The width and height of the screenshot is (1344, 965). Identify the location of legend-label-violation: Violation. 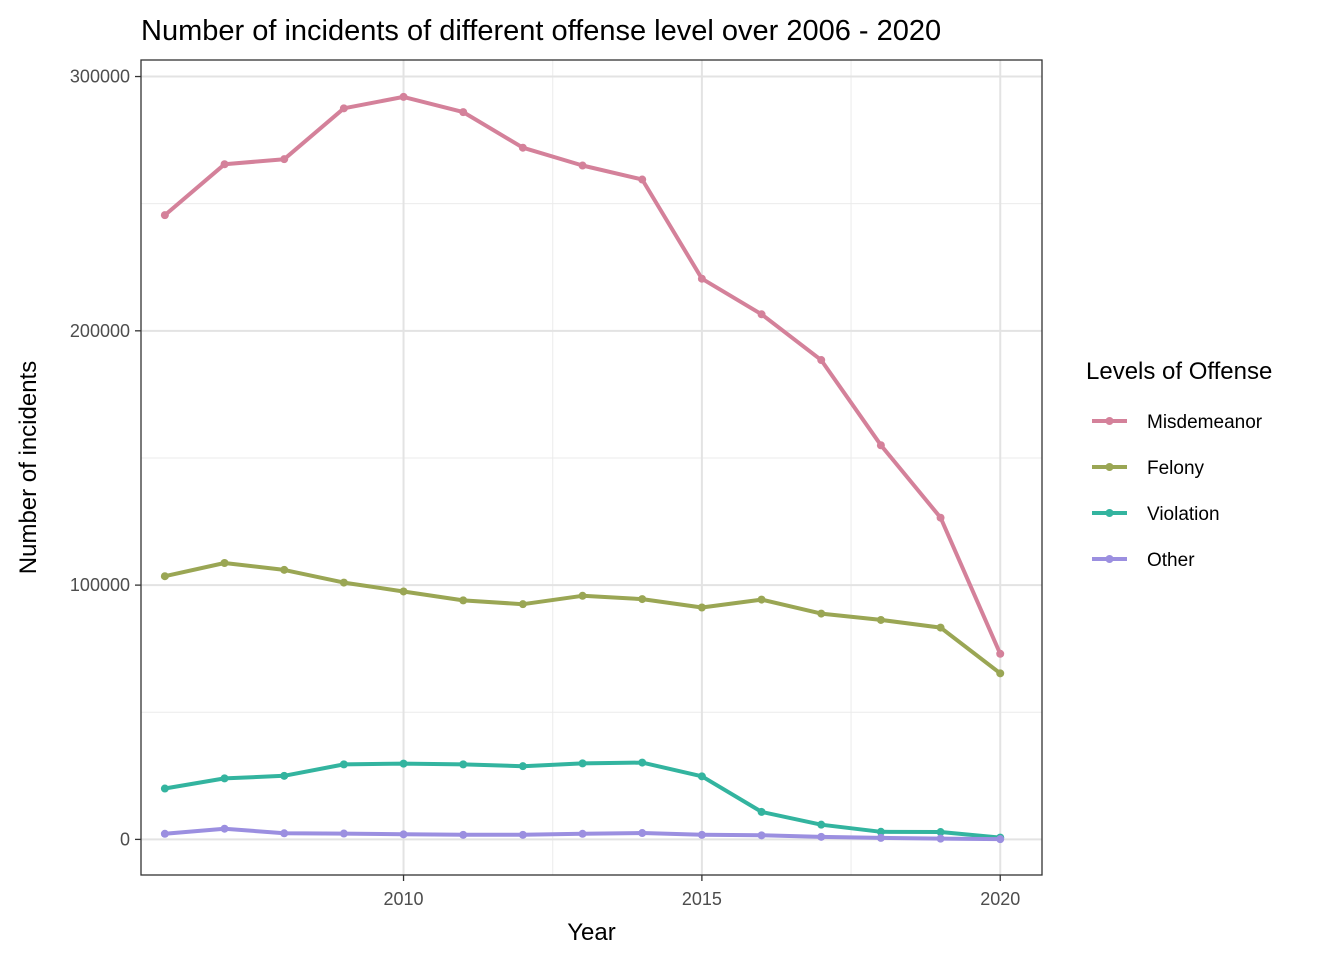
(1183, 514).